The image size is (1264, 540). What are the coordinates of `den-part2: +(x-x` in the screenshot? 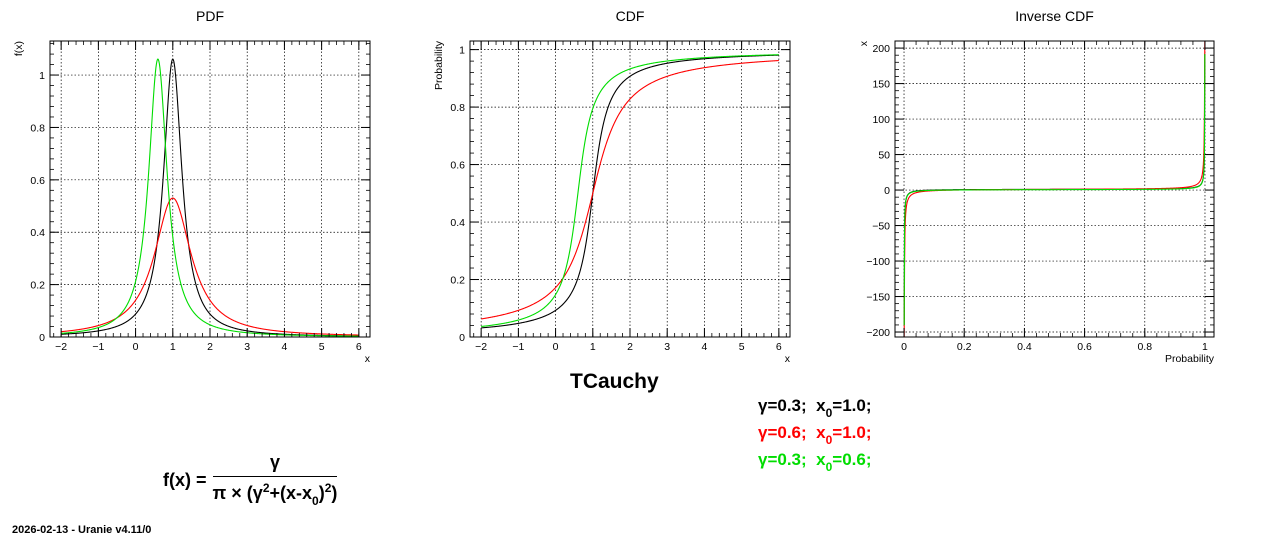 It's located at (291, 493).